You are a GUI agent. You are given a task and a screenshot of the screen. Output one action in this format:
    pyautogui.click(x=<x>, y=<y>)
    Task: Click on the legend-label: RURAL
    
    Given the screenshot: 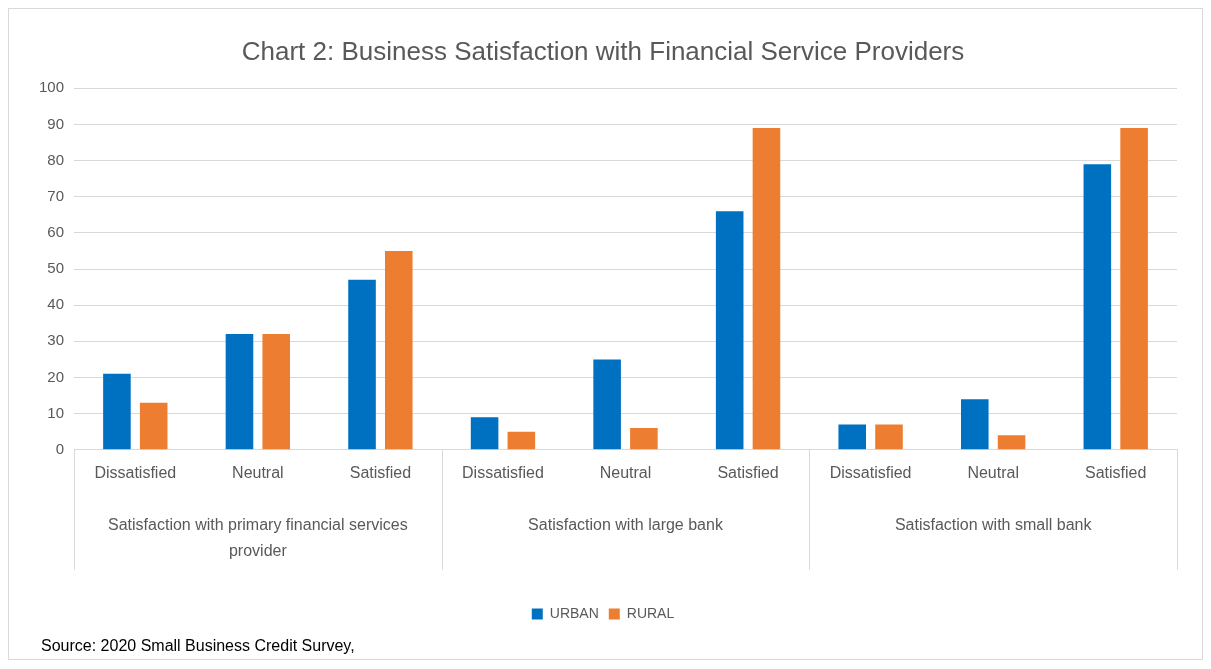 What is the action you would take?
    pyautogui.click(x=650, y=612)
    